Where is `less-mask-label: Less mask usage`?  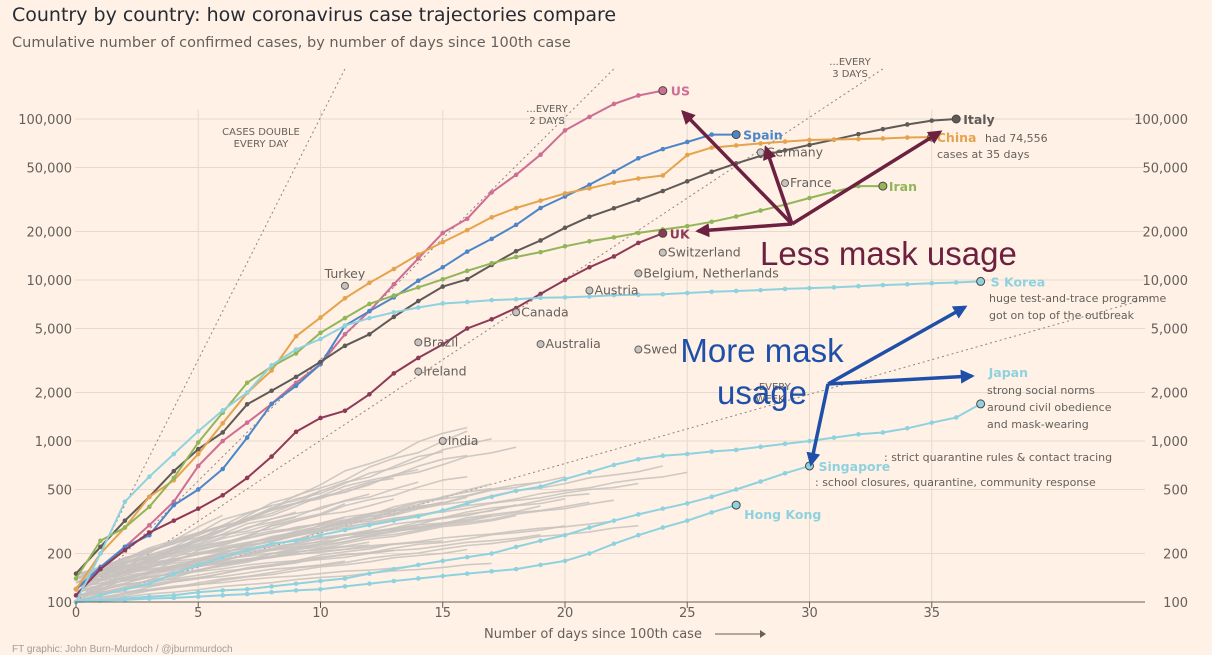
less-mask-label: Less mask usage is located at coordinates (888, 253).